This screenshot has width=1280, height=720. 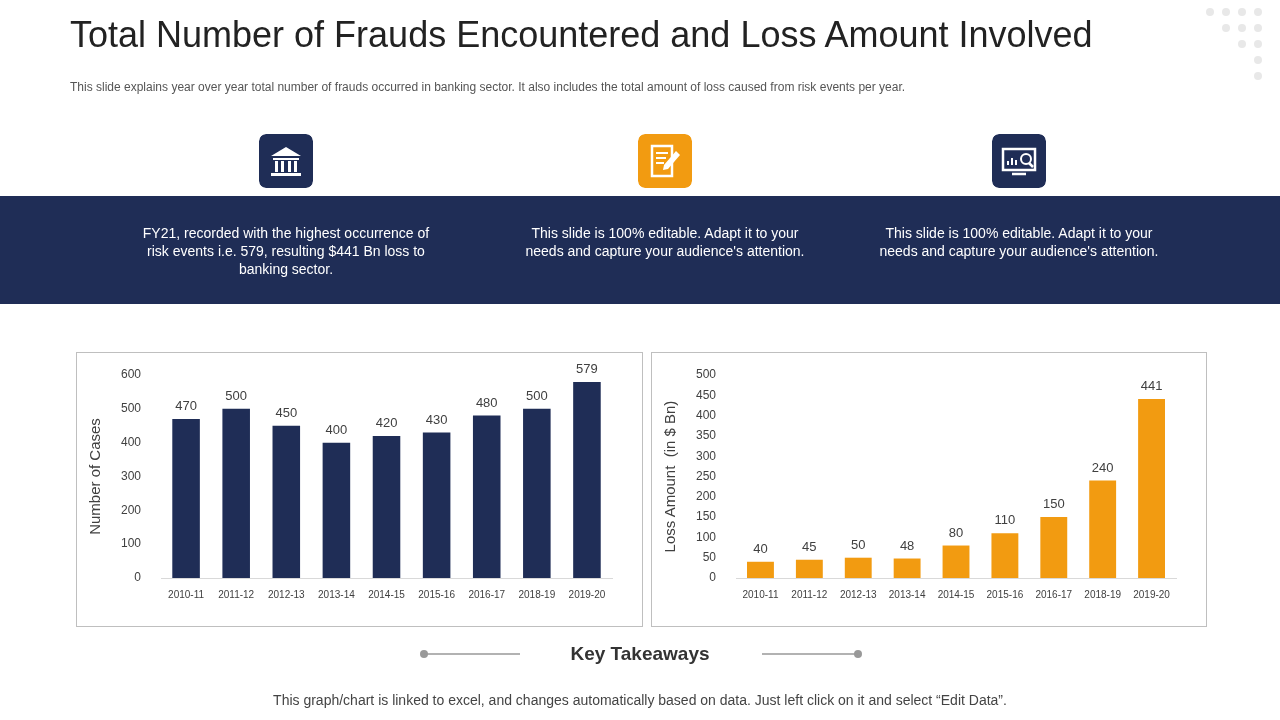 What do you see at coordinates (760, 548) in the screenshot?
I see `data-label: 40` at bounding box center [760, 548].